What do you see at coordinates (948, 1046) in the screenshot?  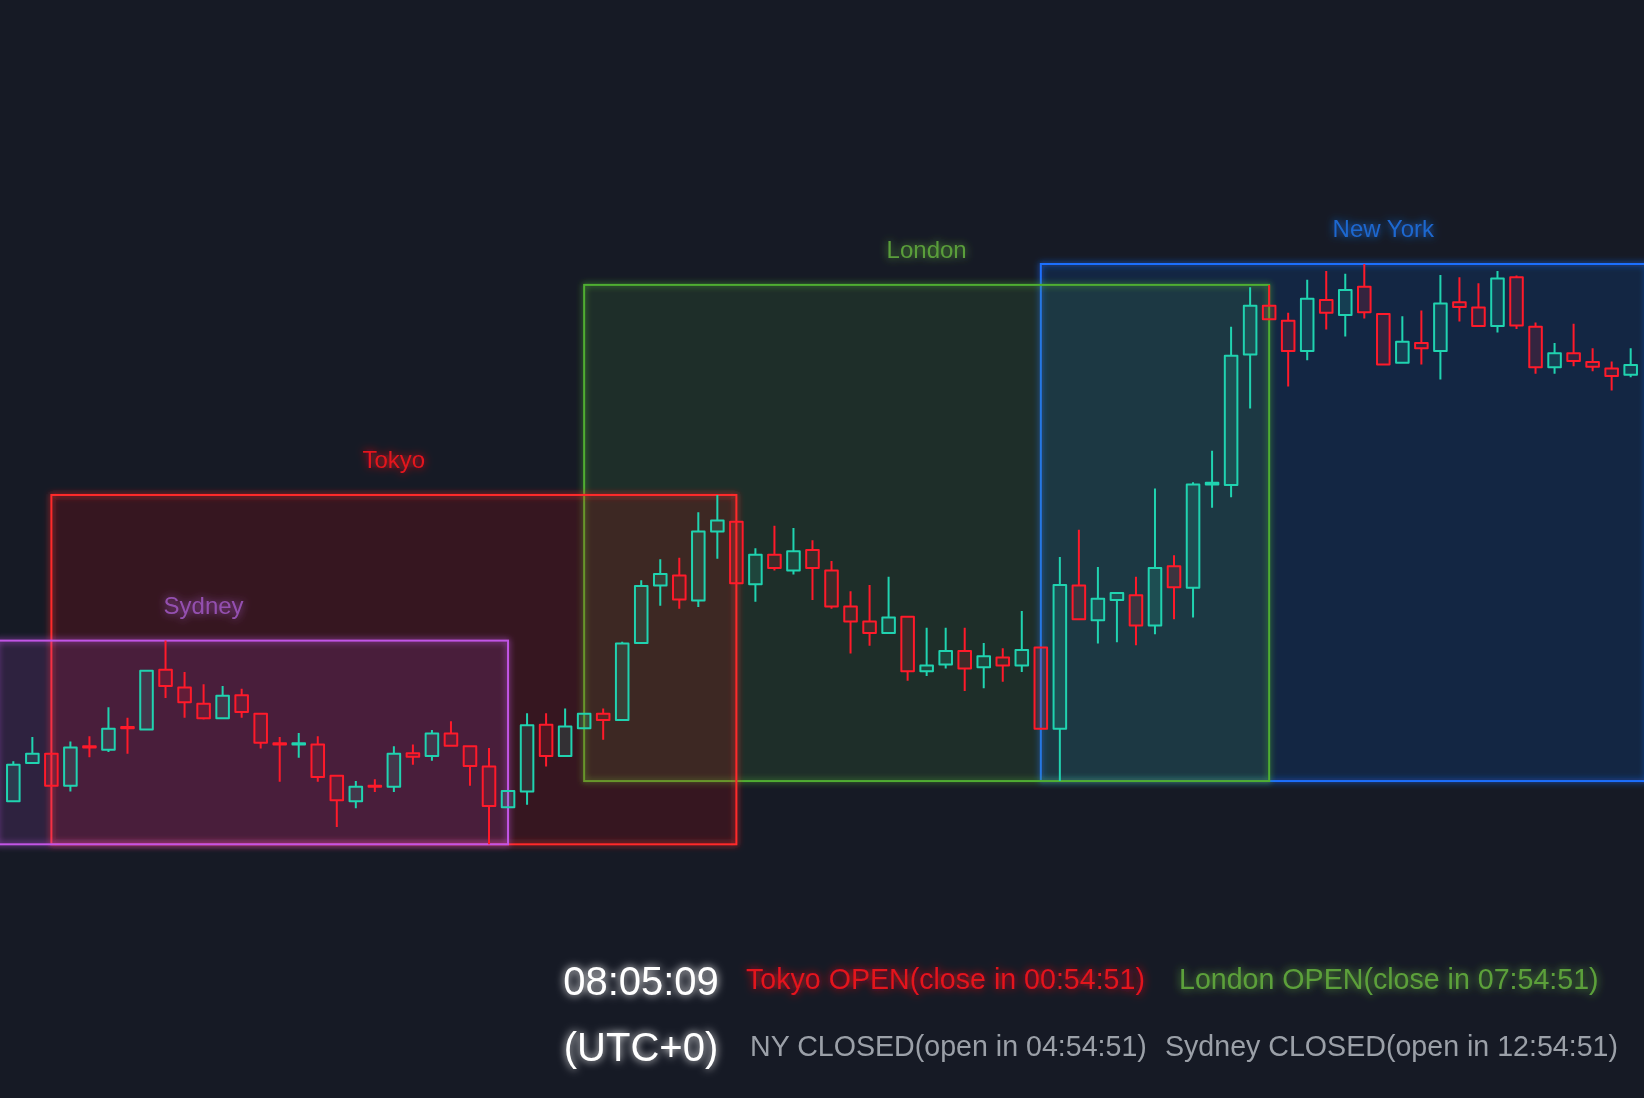 I see `text: NY CLOSED(open in 04:54:51)` at bounding box center [948, 1046].